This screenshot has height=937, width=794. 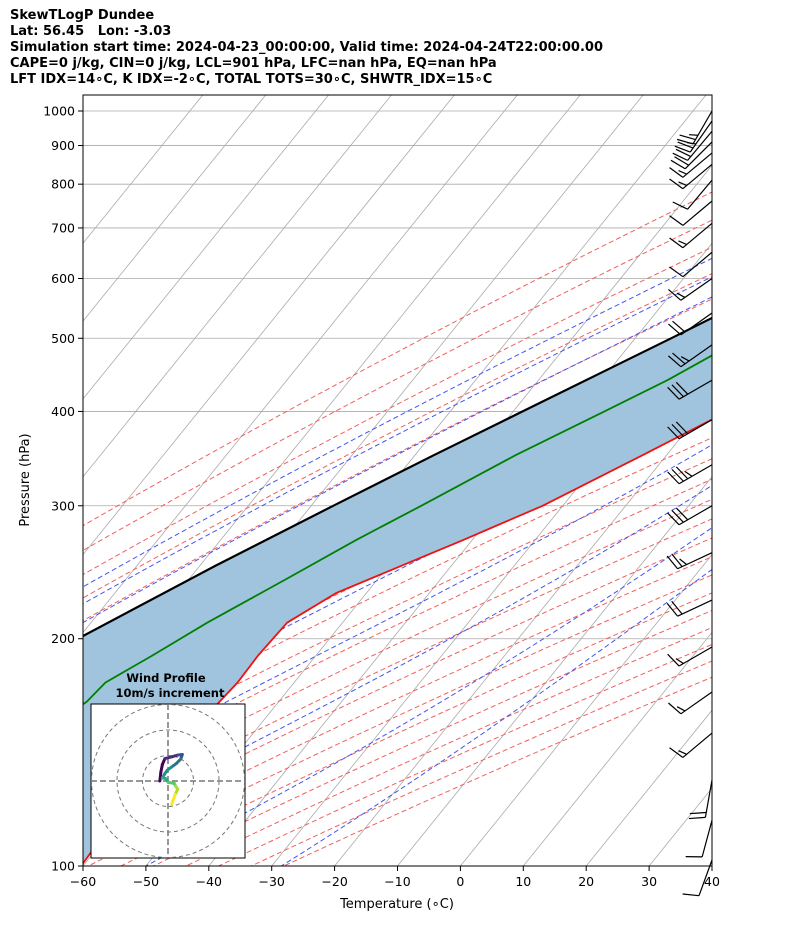 I want to click on x-tick-label: −50, so click(x=146, y=881).